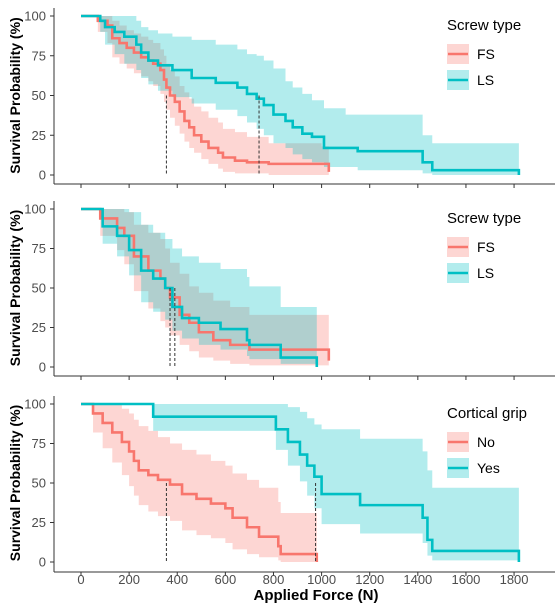 Image resolution: width=558 pixels, height=611 pixels. What do you see at coordinates (417, 579) in the screenshot?
I see `x-tick-label: 1400` at bounding box center [417, 579].